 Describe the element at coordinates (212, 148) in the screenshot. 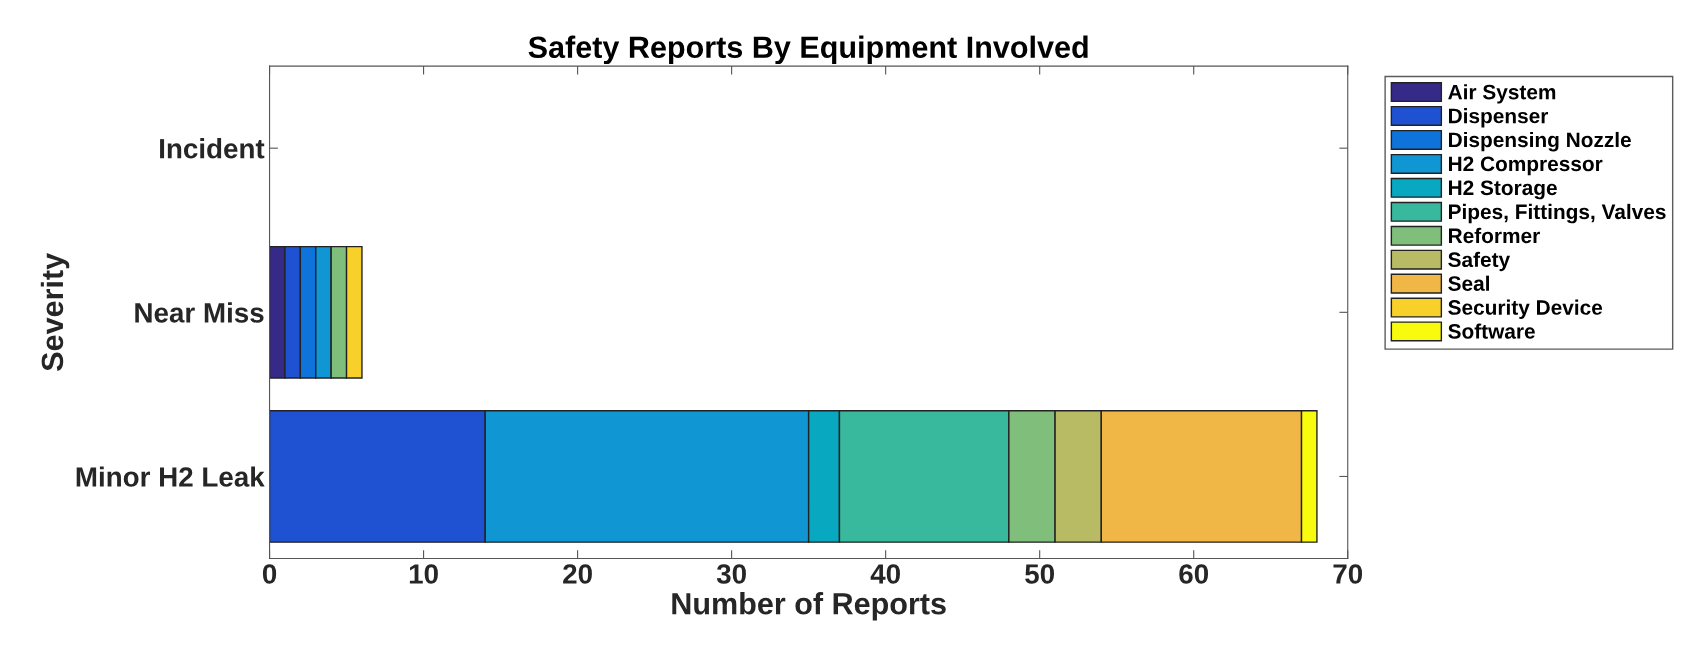

I see `y-tick-label: Incident` at that location.